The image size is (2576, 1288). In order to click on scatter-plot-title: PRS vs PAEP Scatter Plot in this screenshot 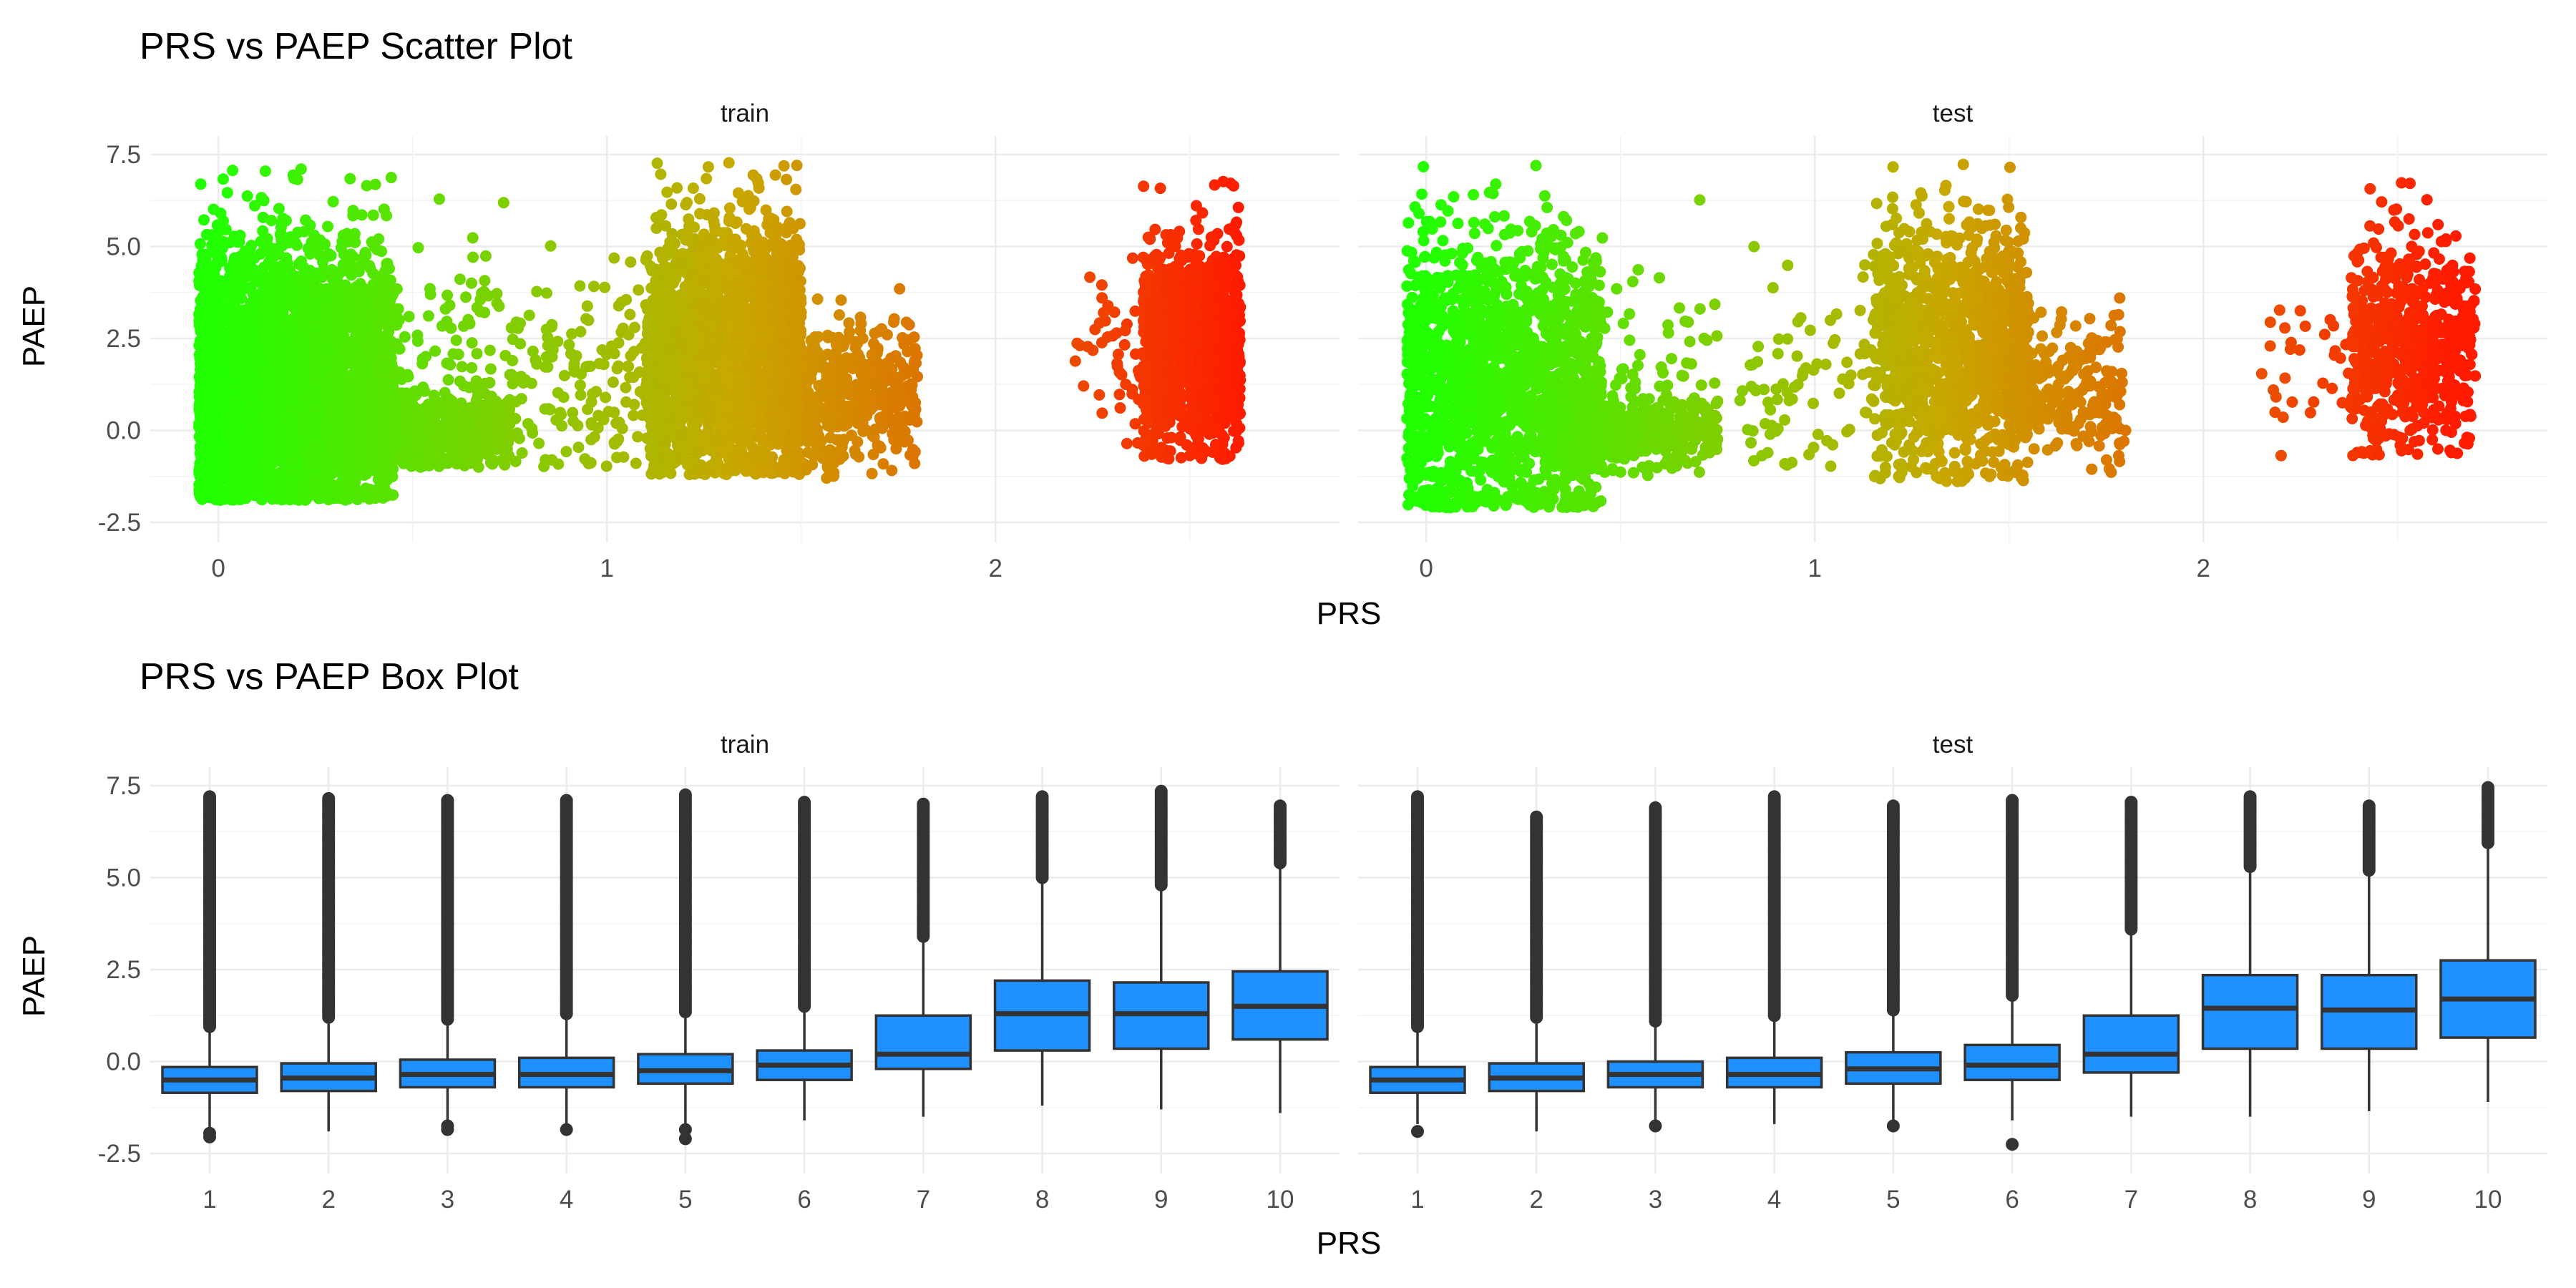, I will do `click(356, 46)`.